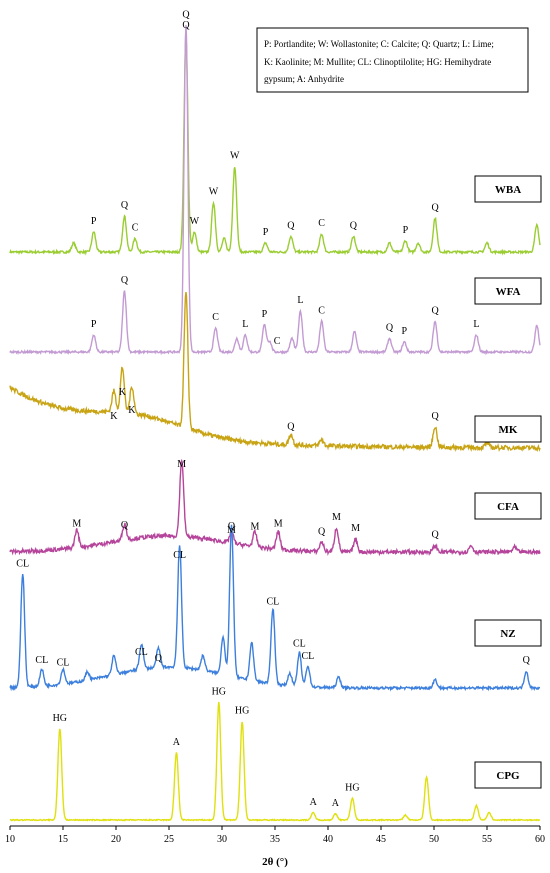 The width and height of the screenshot is (550, 873). I want to click on series-line-cpg, so click(275, 761).